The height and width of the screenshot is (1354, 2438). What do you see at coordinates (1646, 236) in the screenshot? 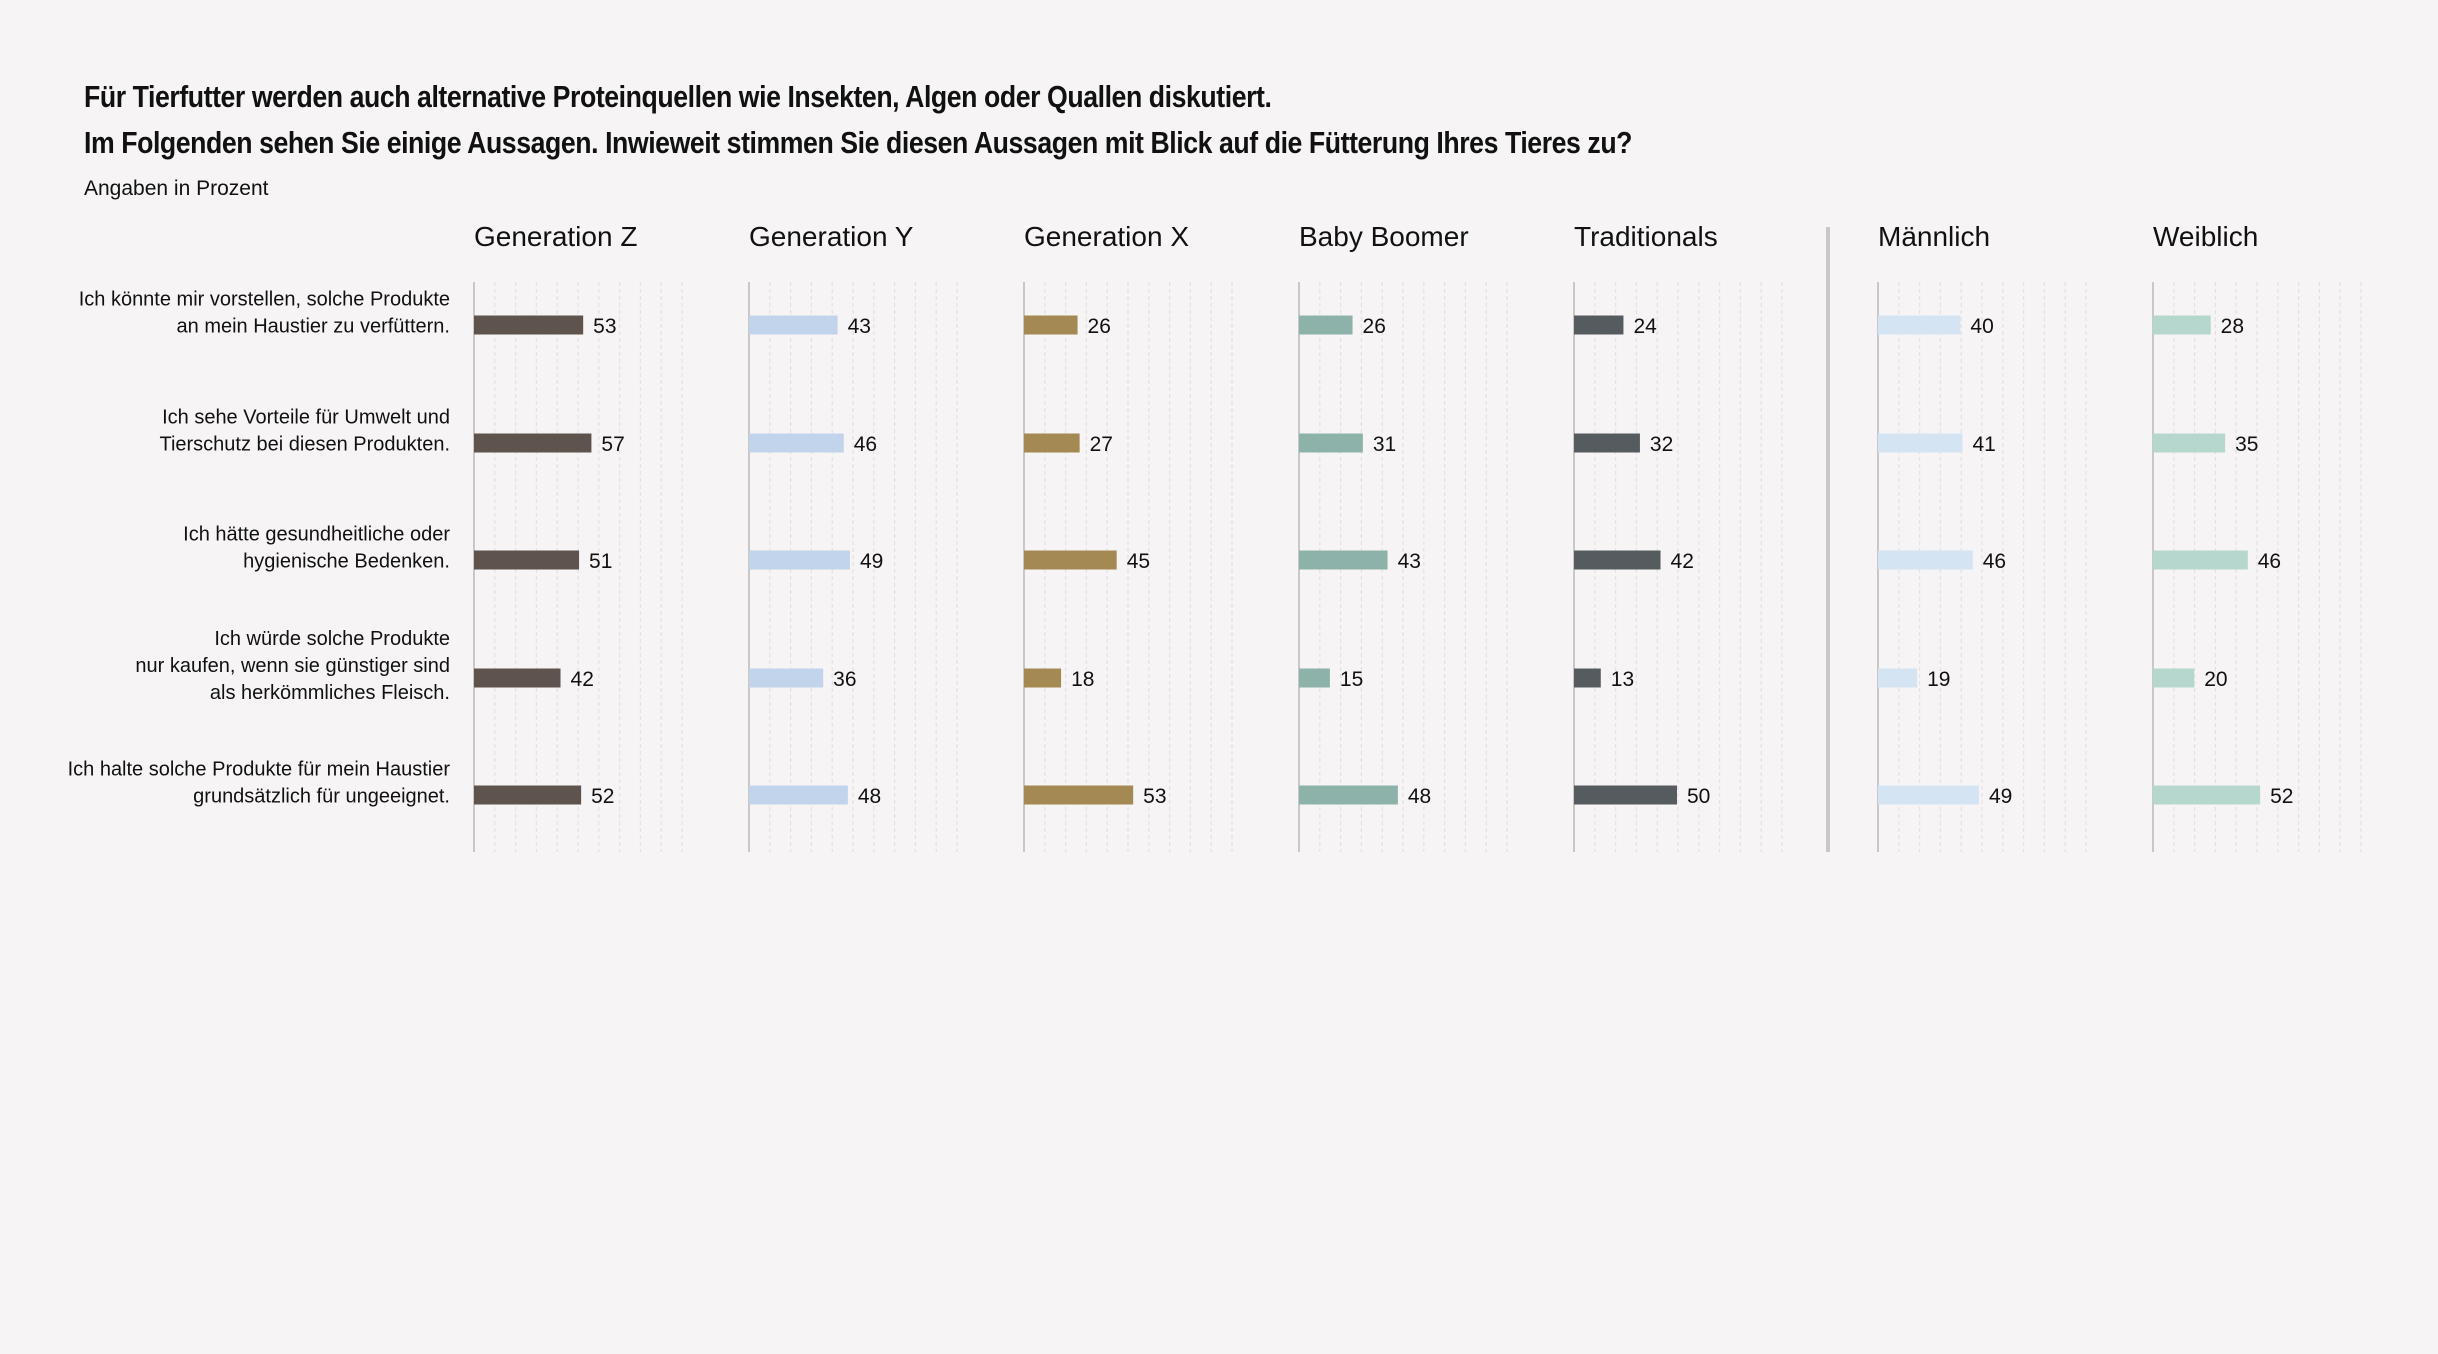
I see `panel-header-4: Traditionals` at bounding box center [1646, 236].